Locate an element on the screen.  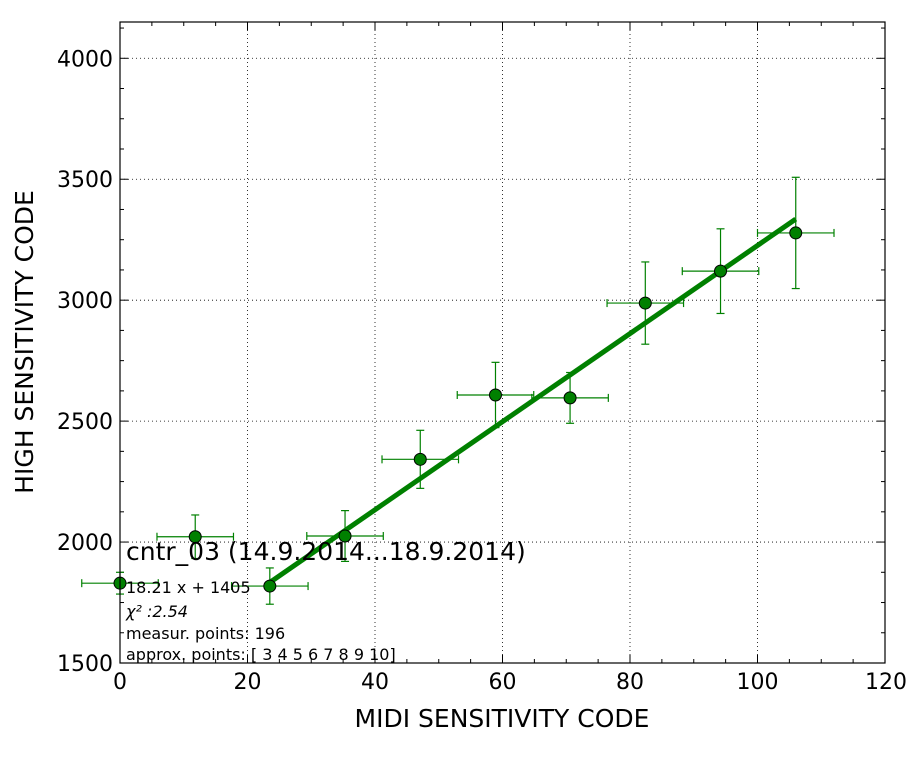
annotation-title: cntr_03 (14.9.2014...18.9.2014) is located at coordinates (326, 551).